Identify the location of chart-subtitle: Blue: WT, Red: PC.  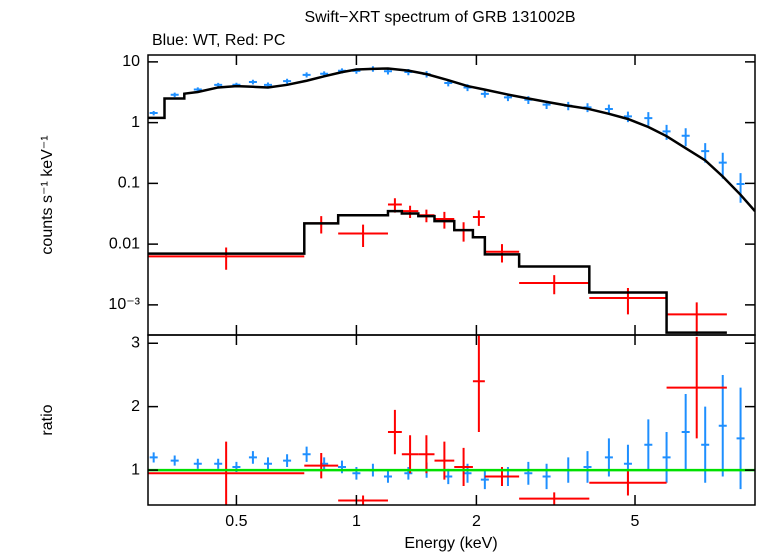
(218, 40).